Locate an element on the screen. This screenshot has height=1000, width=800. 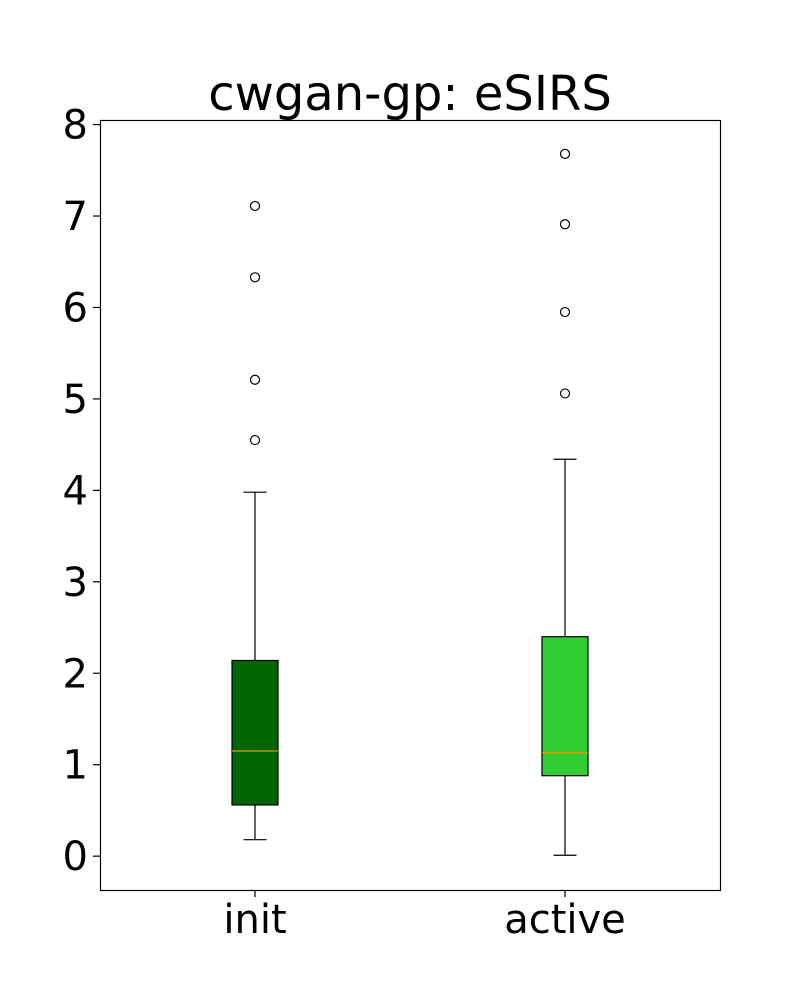
x-axis: init active is located at coordinates (424, 916).